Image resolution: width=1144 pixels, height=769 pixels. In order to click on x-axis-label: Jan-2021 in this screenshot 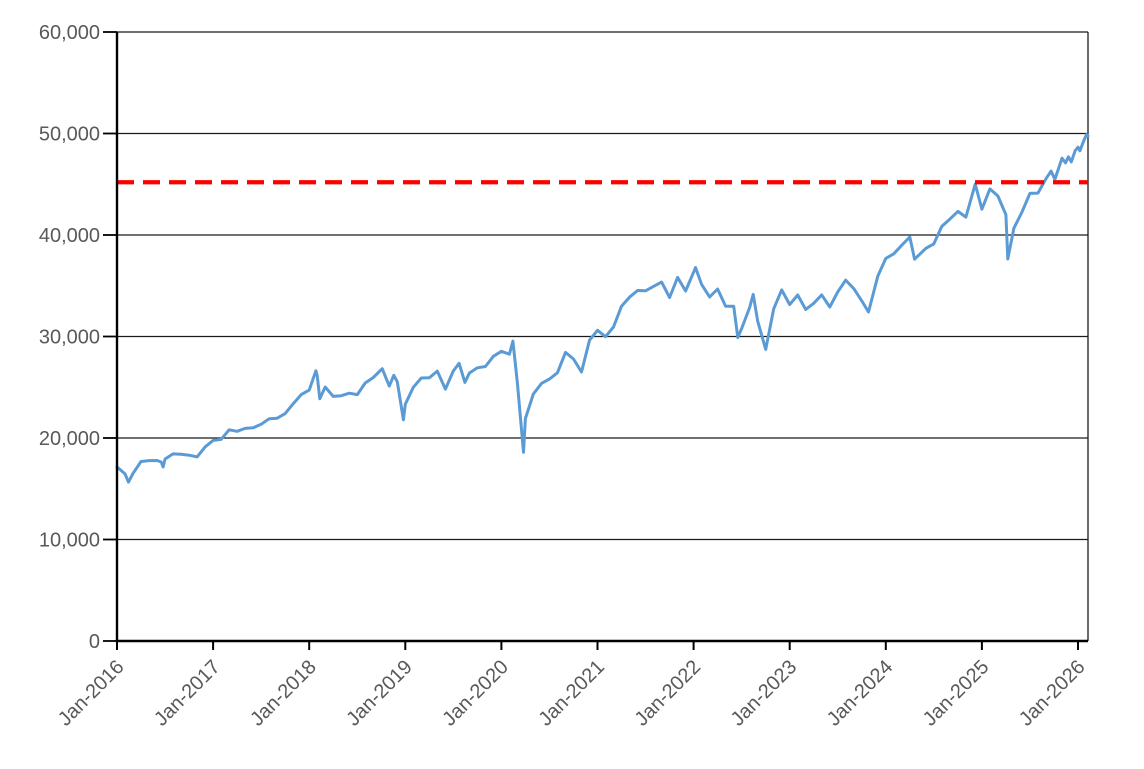, I will do `click(572, 693)`.